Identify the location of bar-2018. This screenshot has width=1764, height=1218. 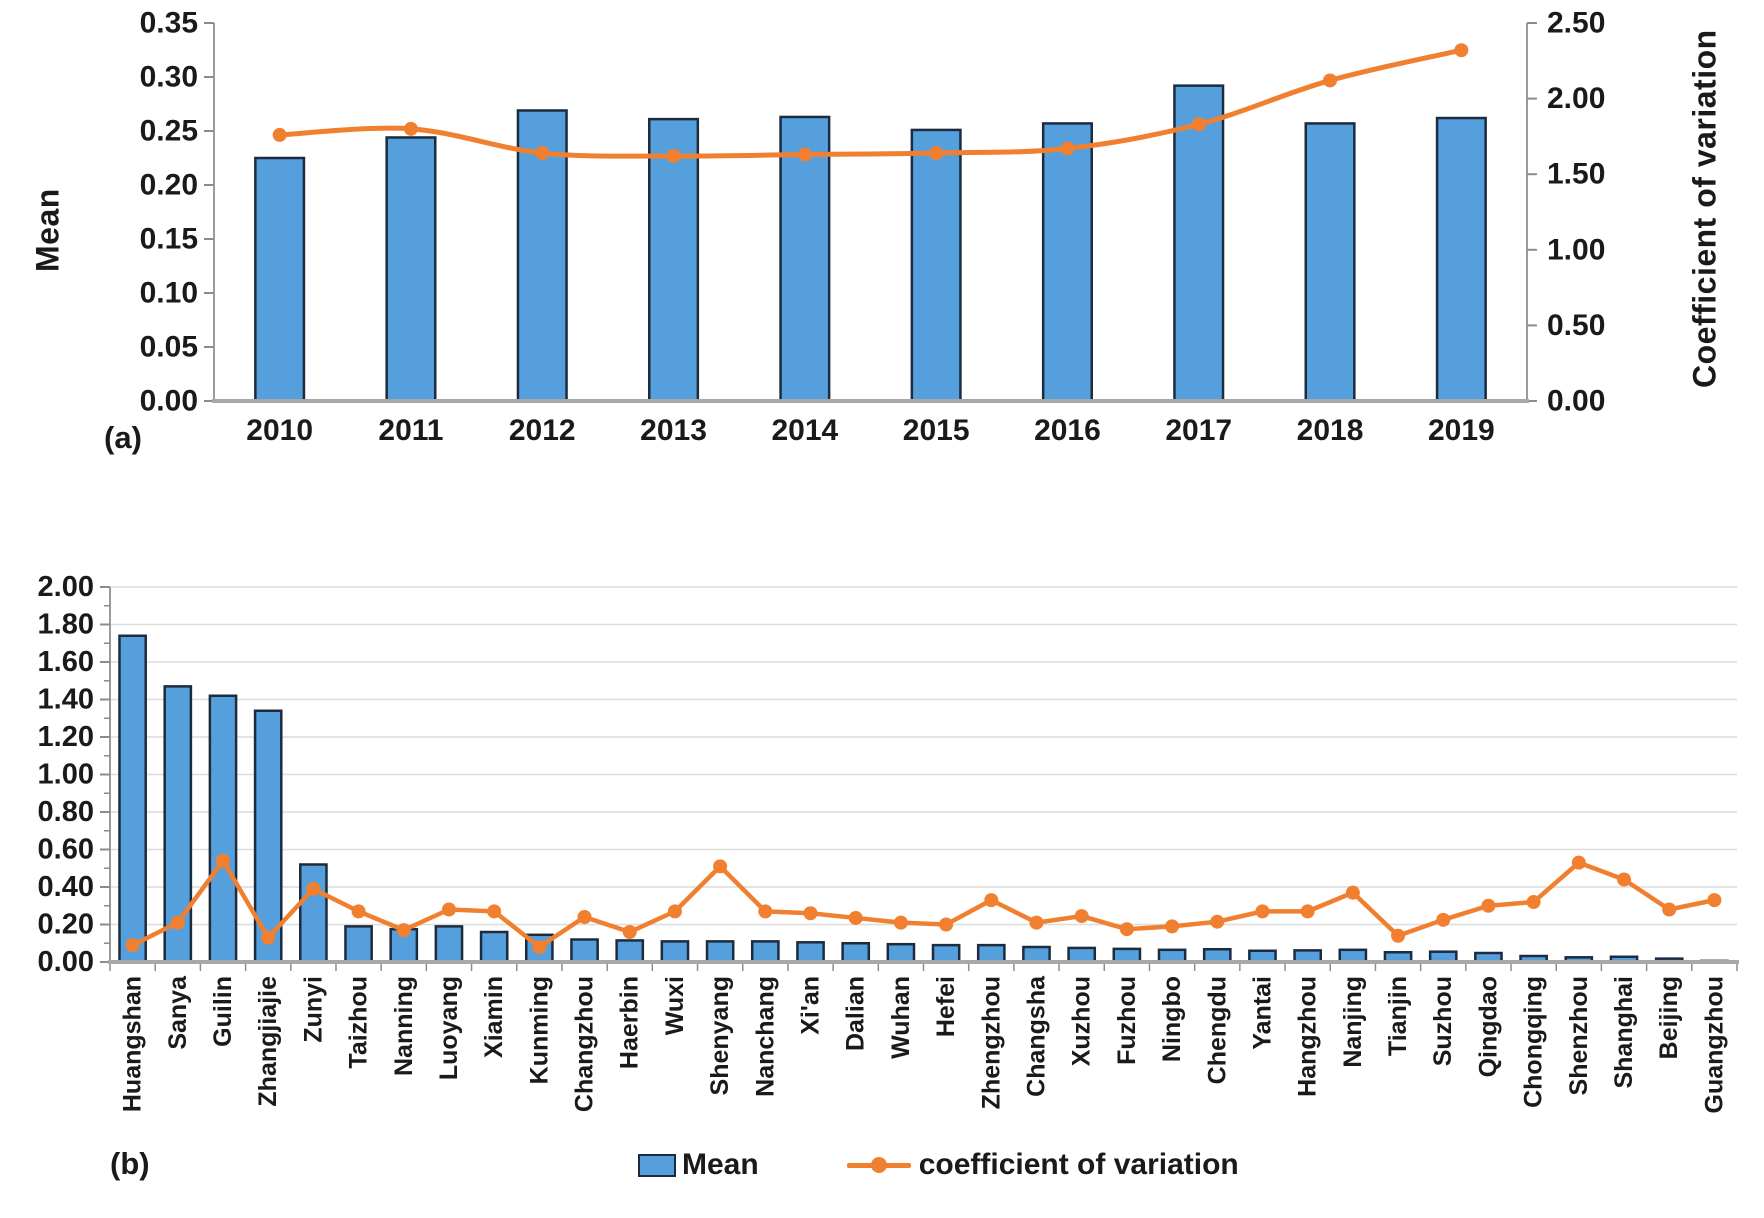
(1330, 262).